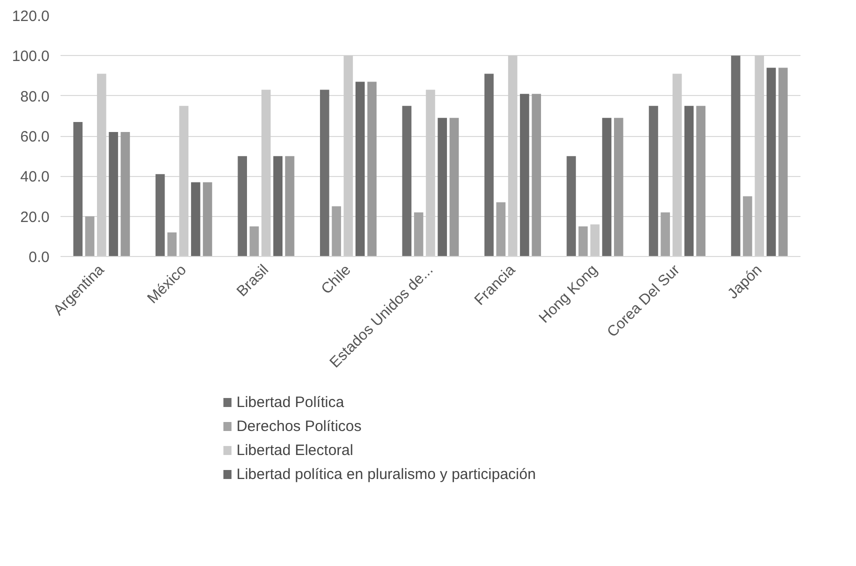 This screenshot has height=566, width=856. Describe the element at coordinates (35, 137) in the screenshot. I see `y-tick-label: 60.0` at that location.